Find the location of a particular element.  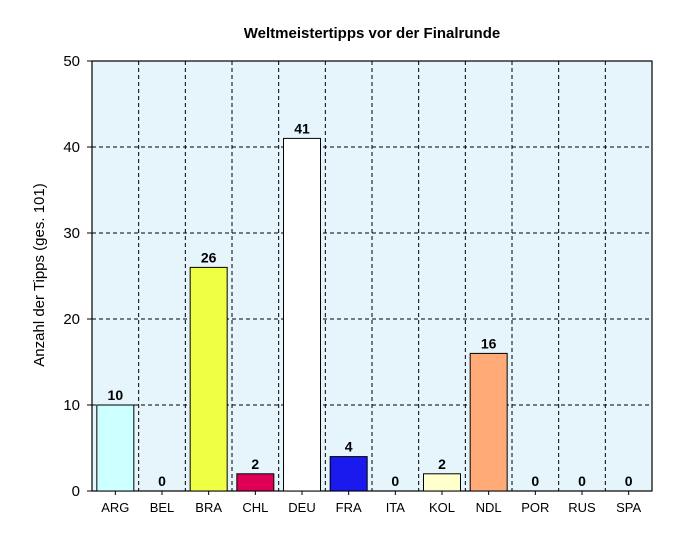

x-tick-label-chl: CHL is located at coordinates (255, 507).